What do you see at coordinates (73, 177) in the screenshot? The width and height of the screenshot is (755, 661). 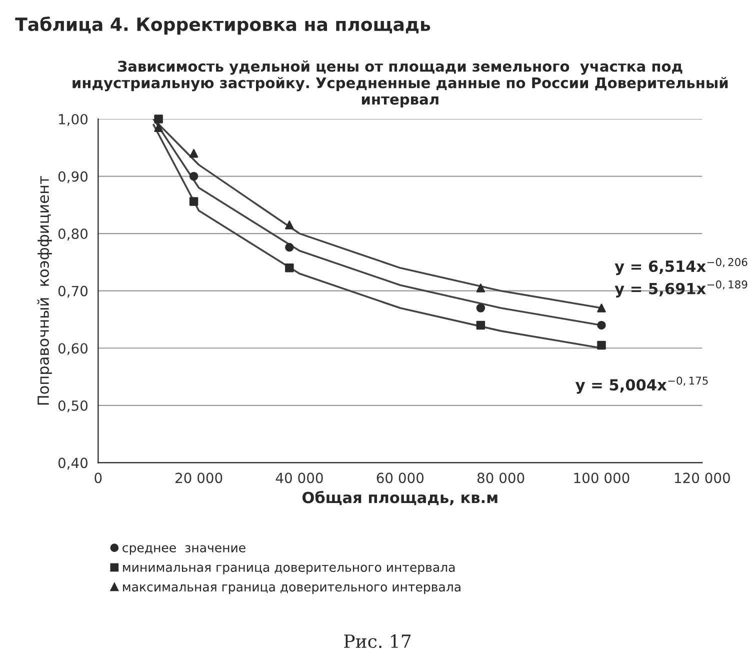 I see `y-tick-label: 0,90` at bounding box center [73, 177].